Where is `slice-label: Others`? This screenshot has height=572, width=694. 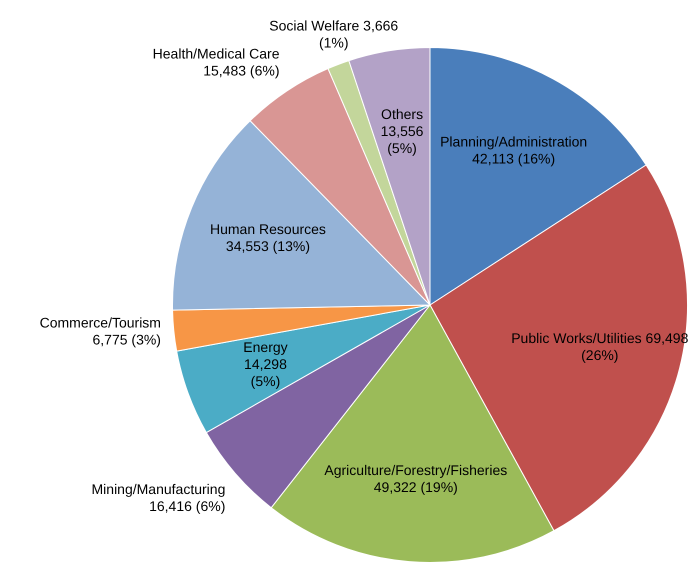 slice-label: Others is located at coordinates (402, 114).